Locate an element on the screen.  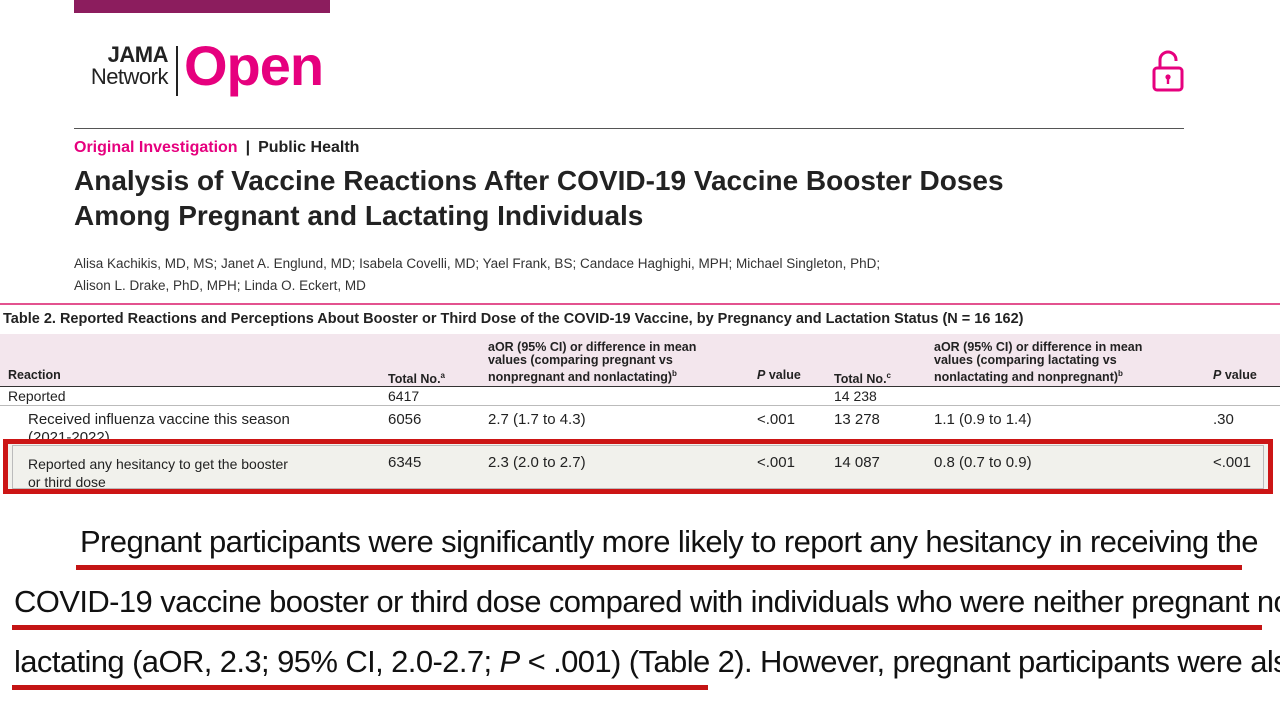
table-cell: 14 087 is located at coordinates (857, 462).